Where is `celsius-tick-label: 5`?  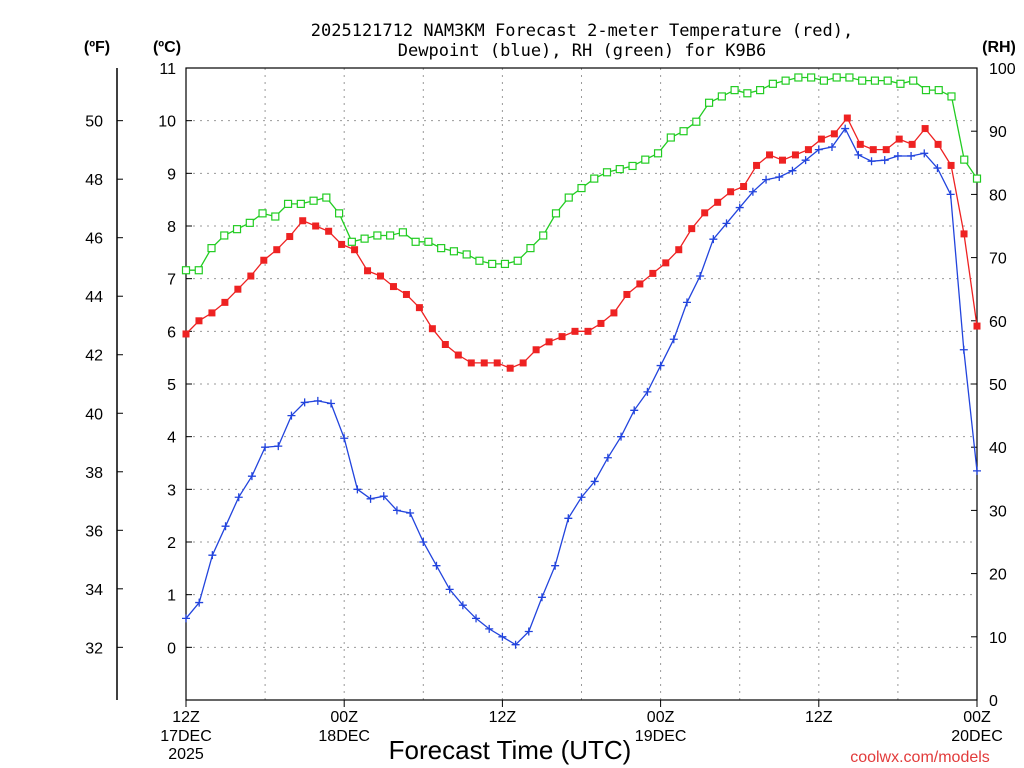 celsius-tick-label: 5 is located at coordinates (171, 385).